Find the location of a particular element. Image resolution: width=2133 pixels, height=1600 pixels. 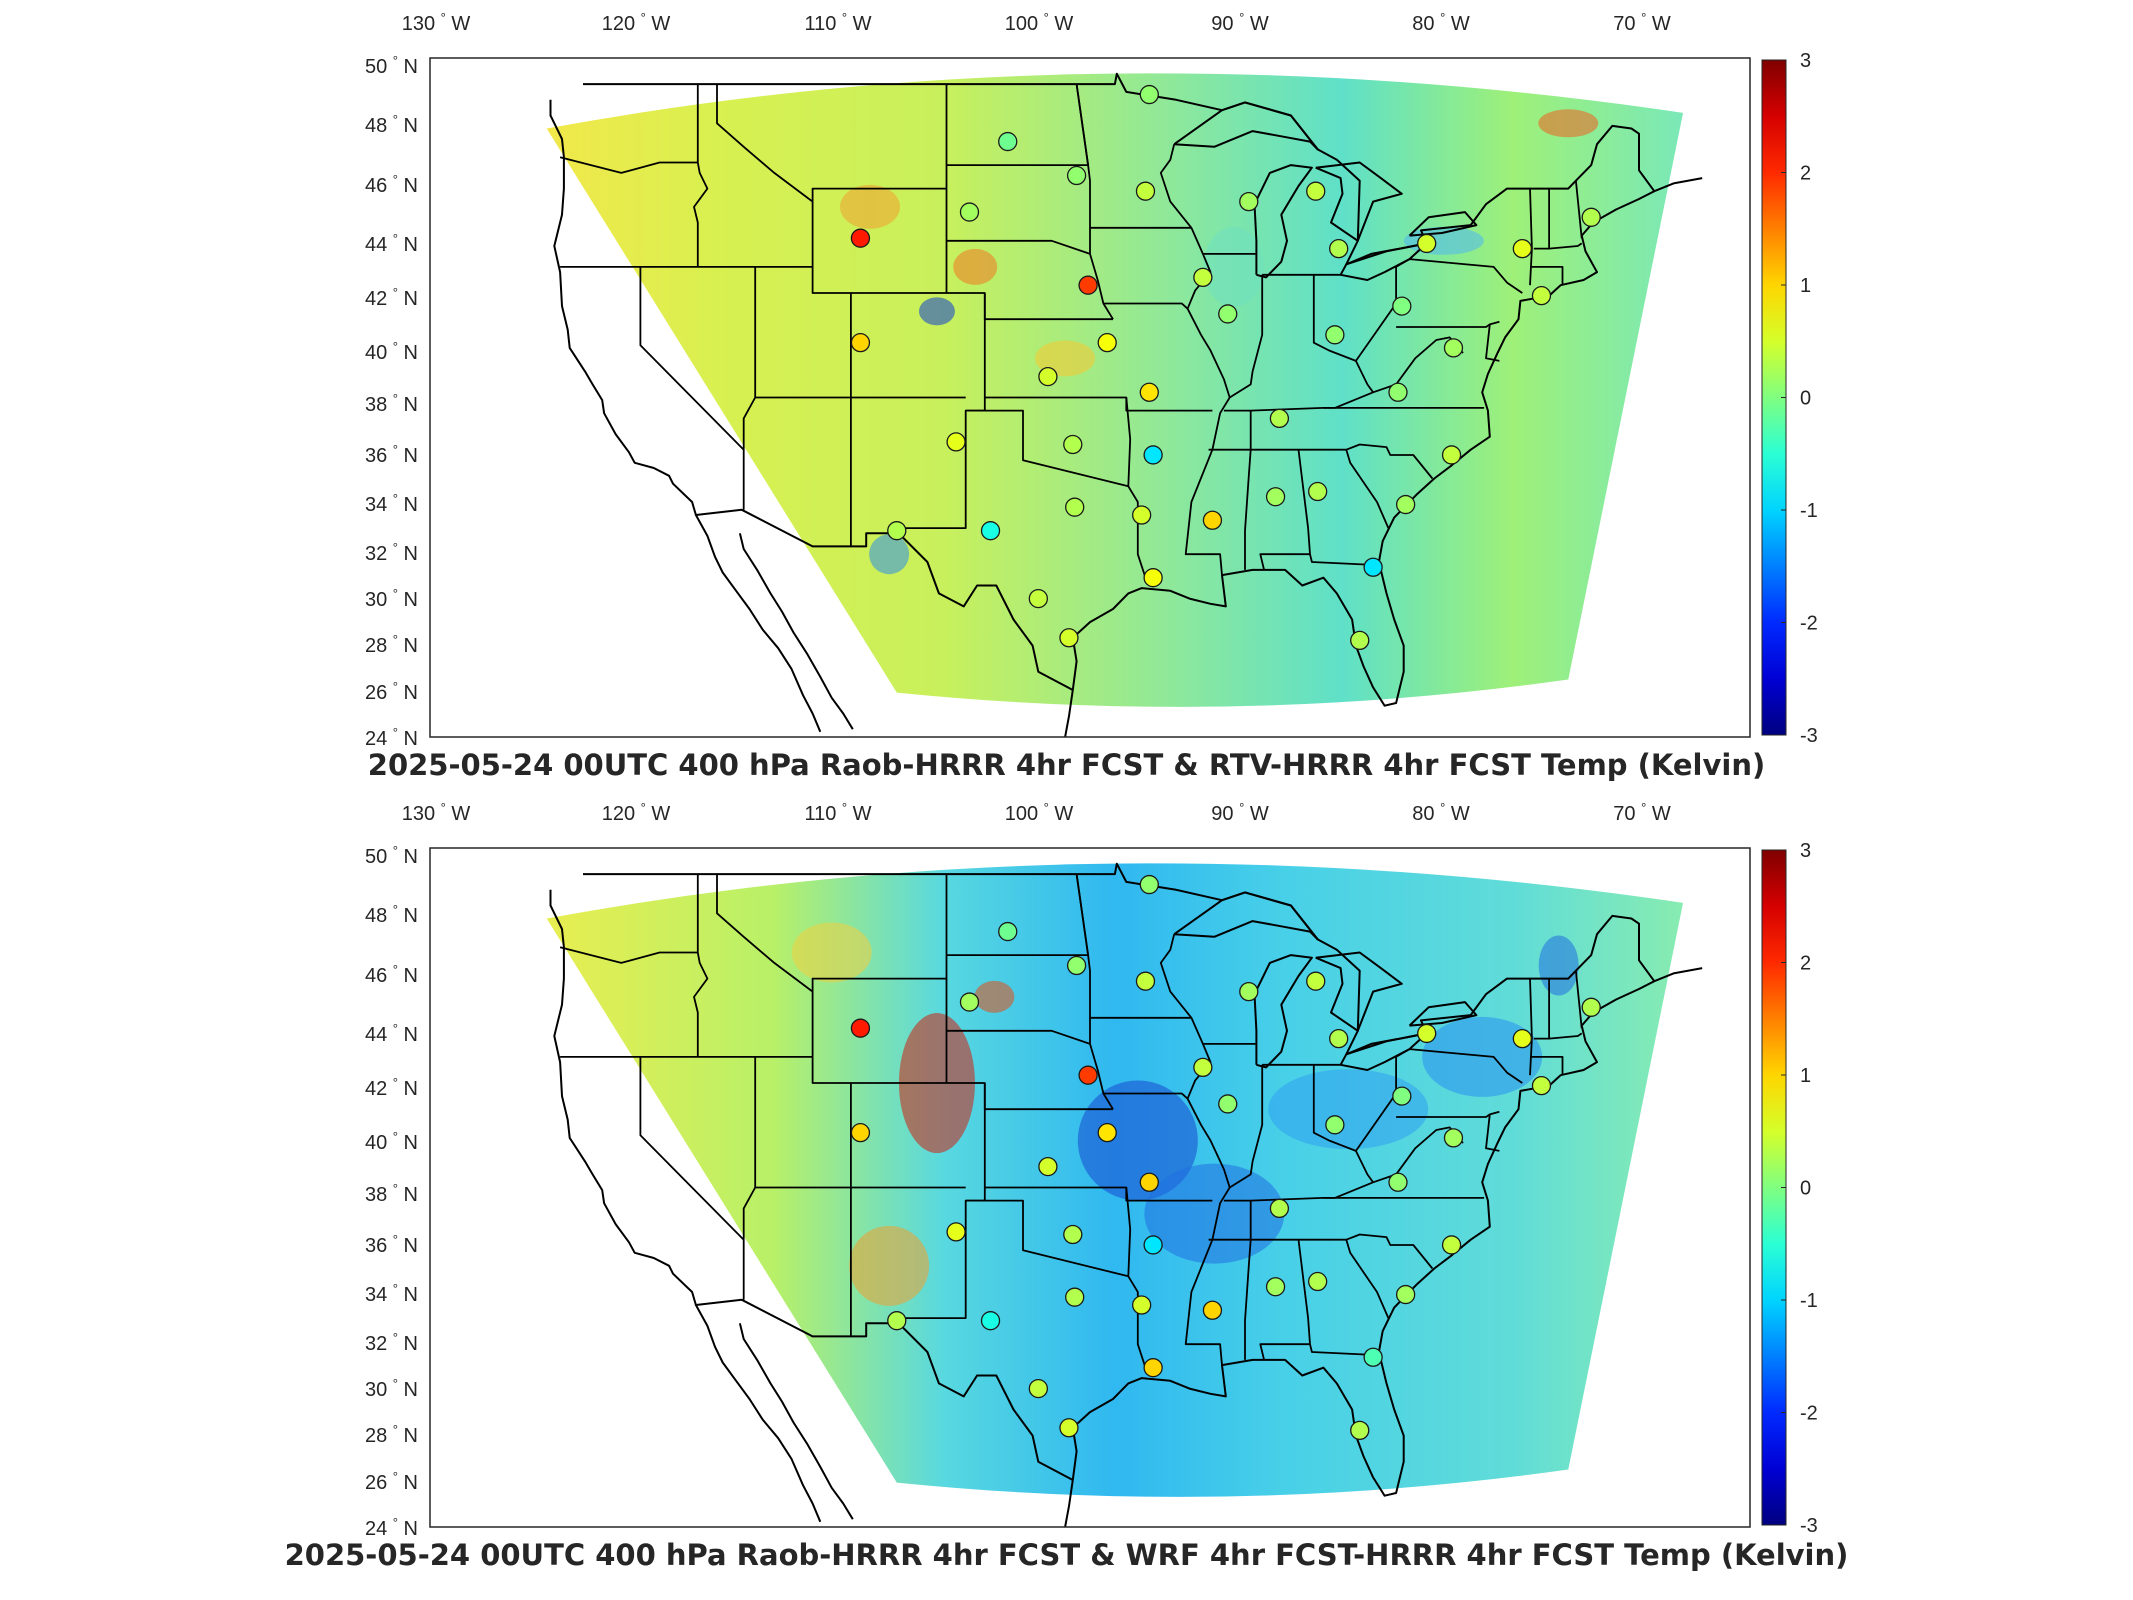

colorbar-tick-label: 1 is located at coordinates (1805, 1076).